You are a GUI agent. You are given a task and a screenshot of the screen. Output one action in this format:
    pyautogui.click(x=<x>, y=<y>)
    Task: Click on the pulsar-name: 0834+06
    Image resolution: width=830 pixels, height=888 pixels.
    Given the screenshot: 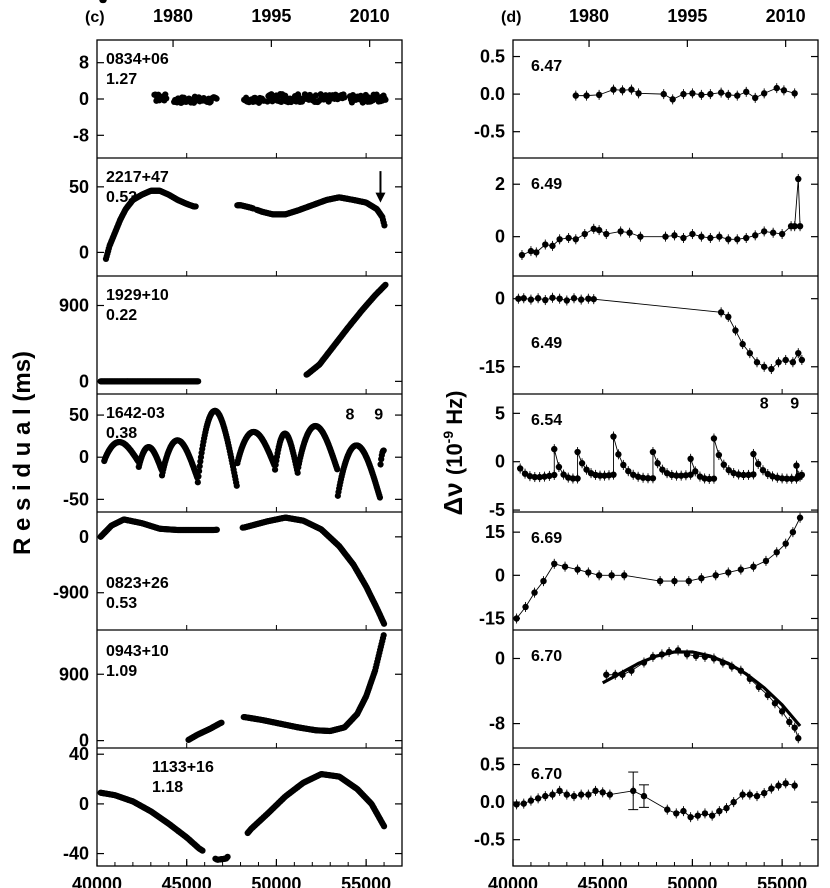 What is the action you would take?
    pyautogui.click(x=137, y=59)
    